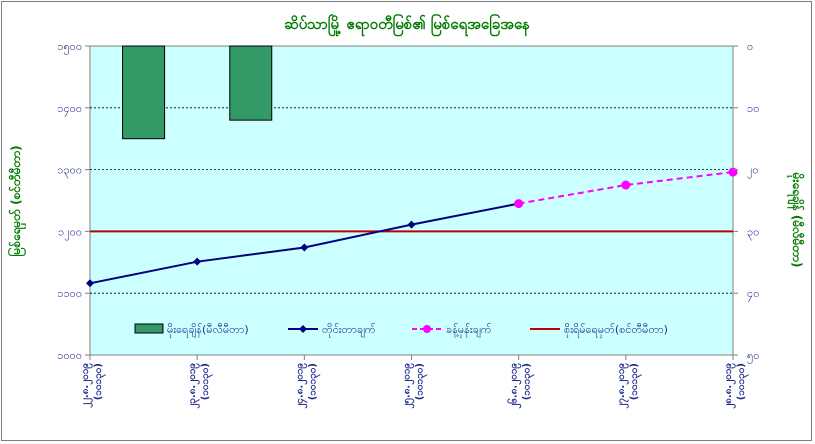 Image resolution: width=815 pixels, height=444 pixels. I want to click on rainfall-bars, so click(197, 92).